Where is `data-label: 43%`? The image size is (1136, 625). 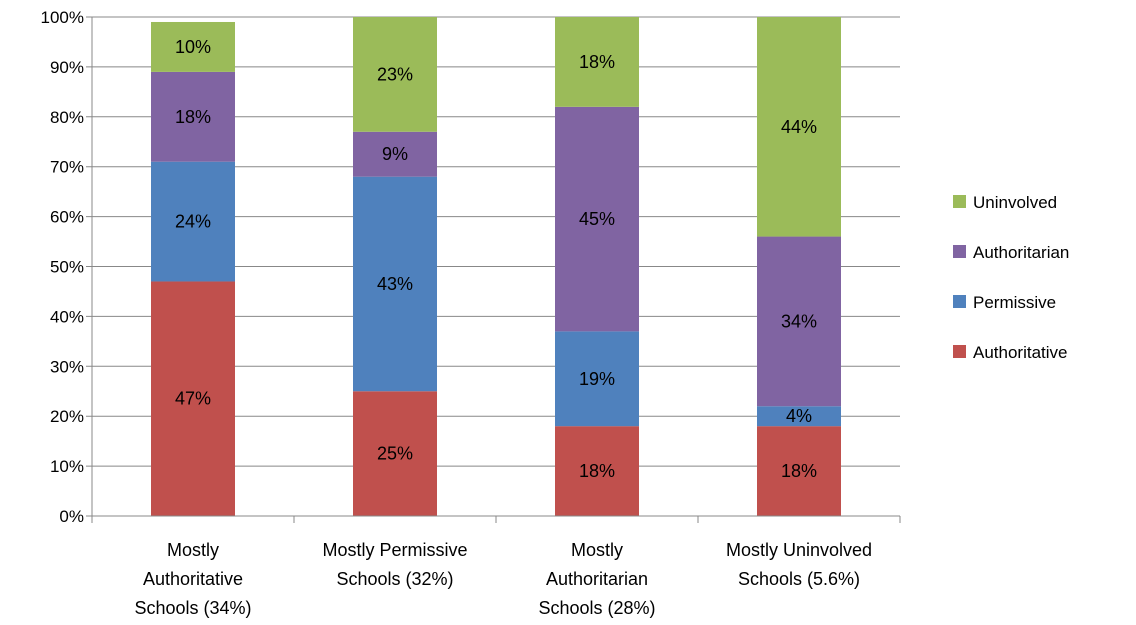
data-label: 43% is located at coordinates (395, 284).